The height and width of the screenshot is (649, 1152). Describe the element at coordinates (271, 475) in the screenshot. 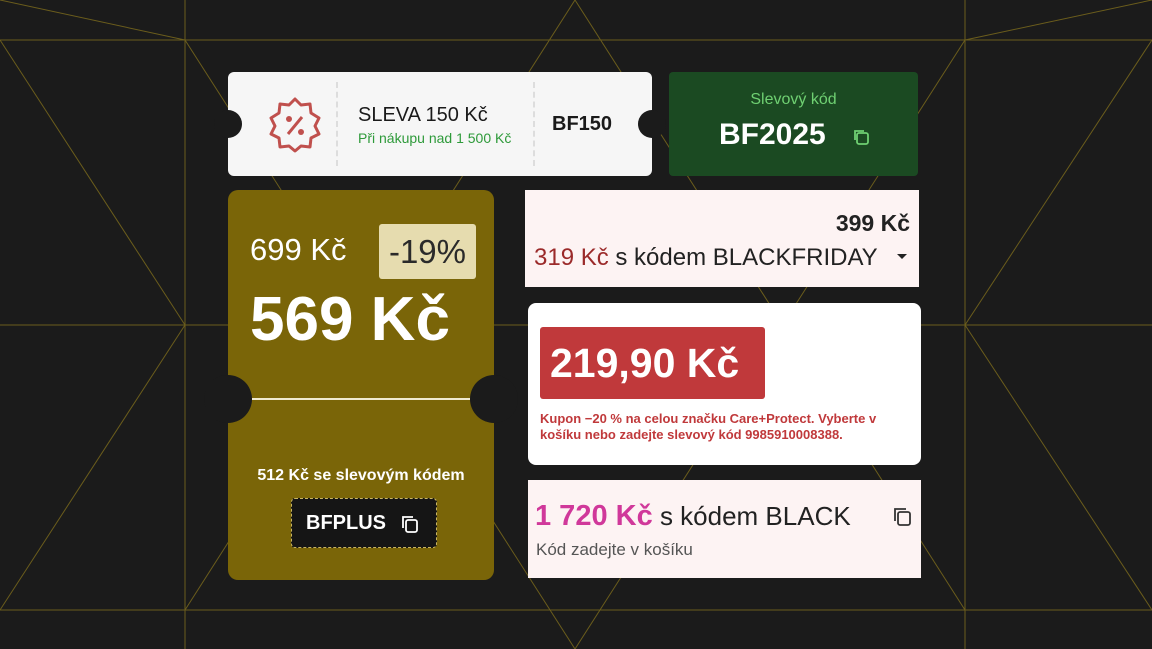

I see `code-price: 512` at that location.